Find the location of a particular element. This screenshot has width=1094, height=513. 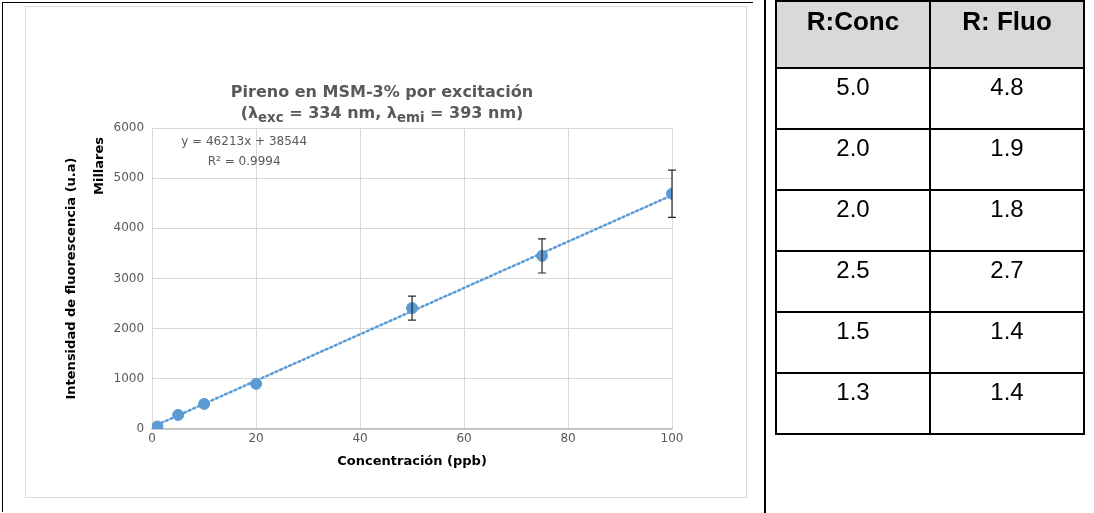

text: Millares is located at coordinates (98, 166).